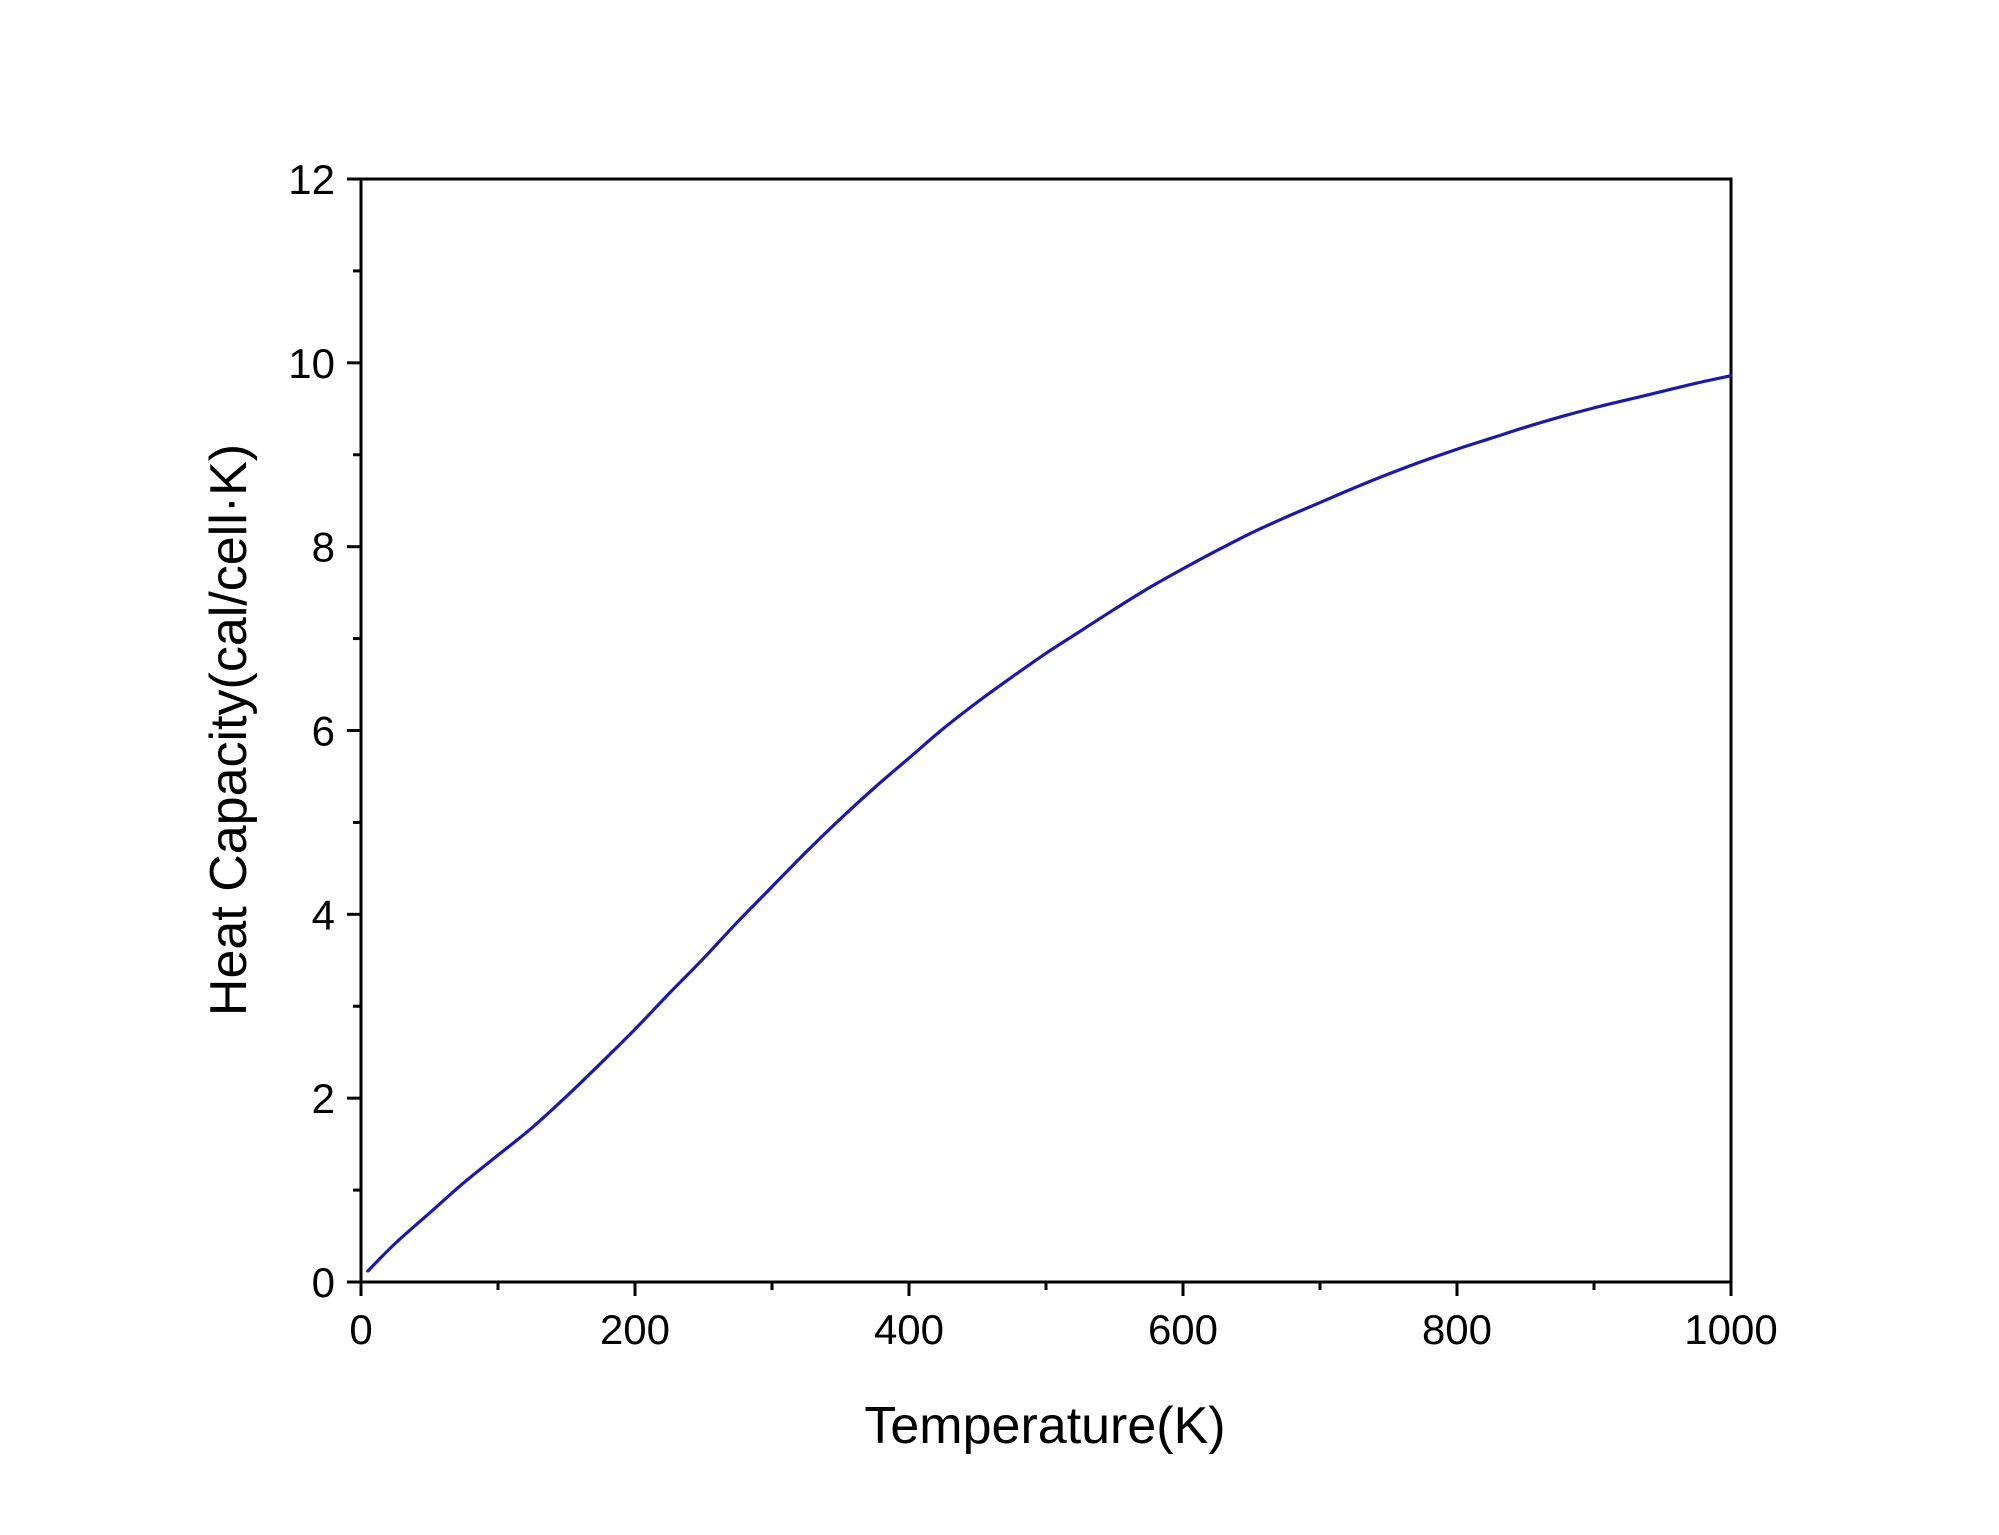  Describe the element at coordinates (229, 730) in the screenshot. I see `y-axis-title: Heat Capacity(cal/cell·K)` at that location.